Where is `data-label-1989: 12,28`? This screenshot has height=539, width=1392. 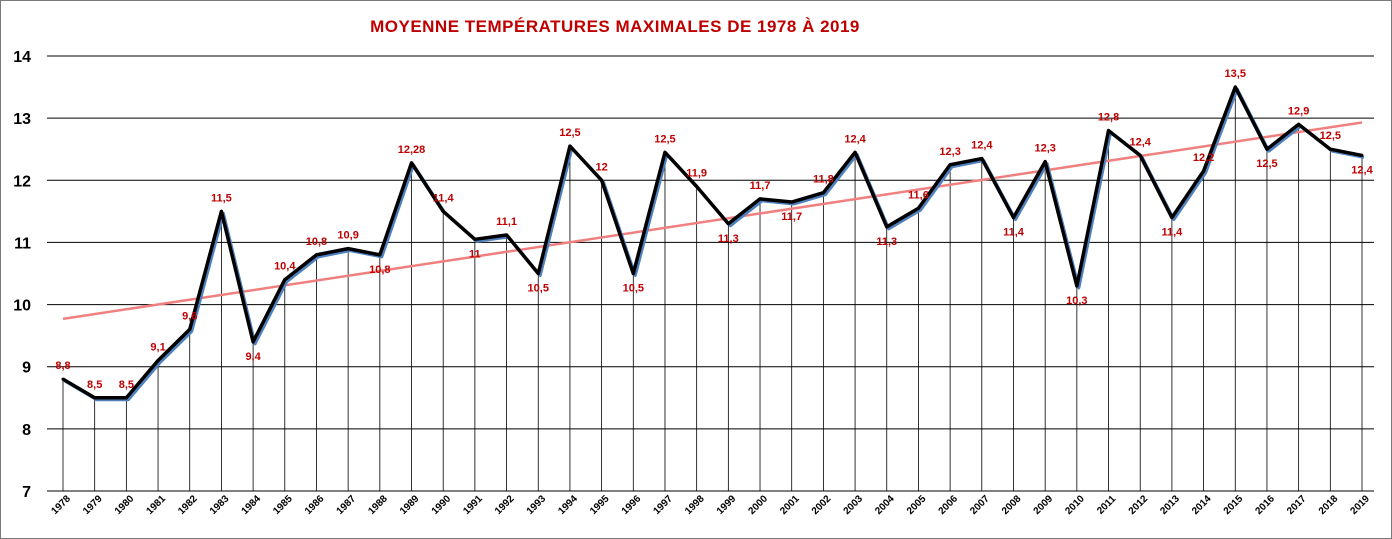 data-label-1989: 12,28 is located at coordinates (412, 150).